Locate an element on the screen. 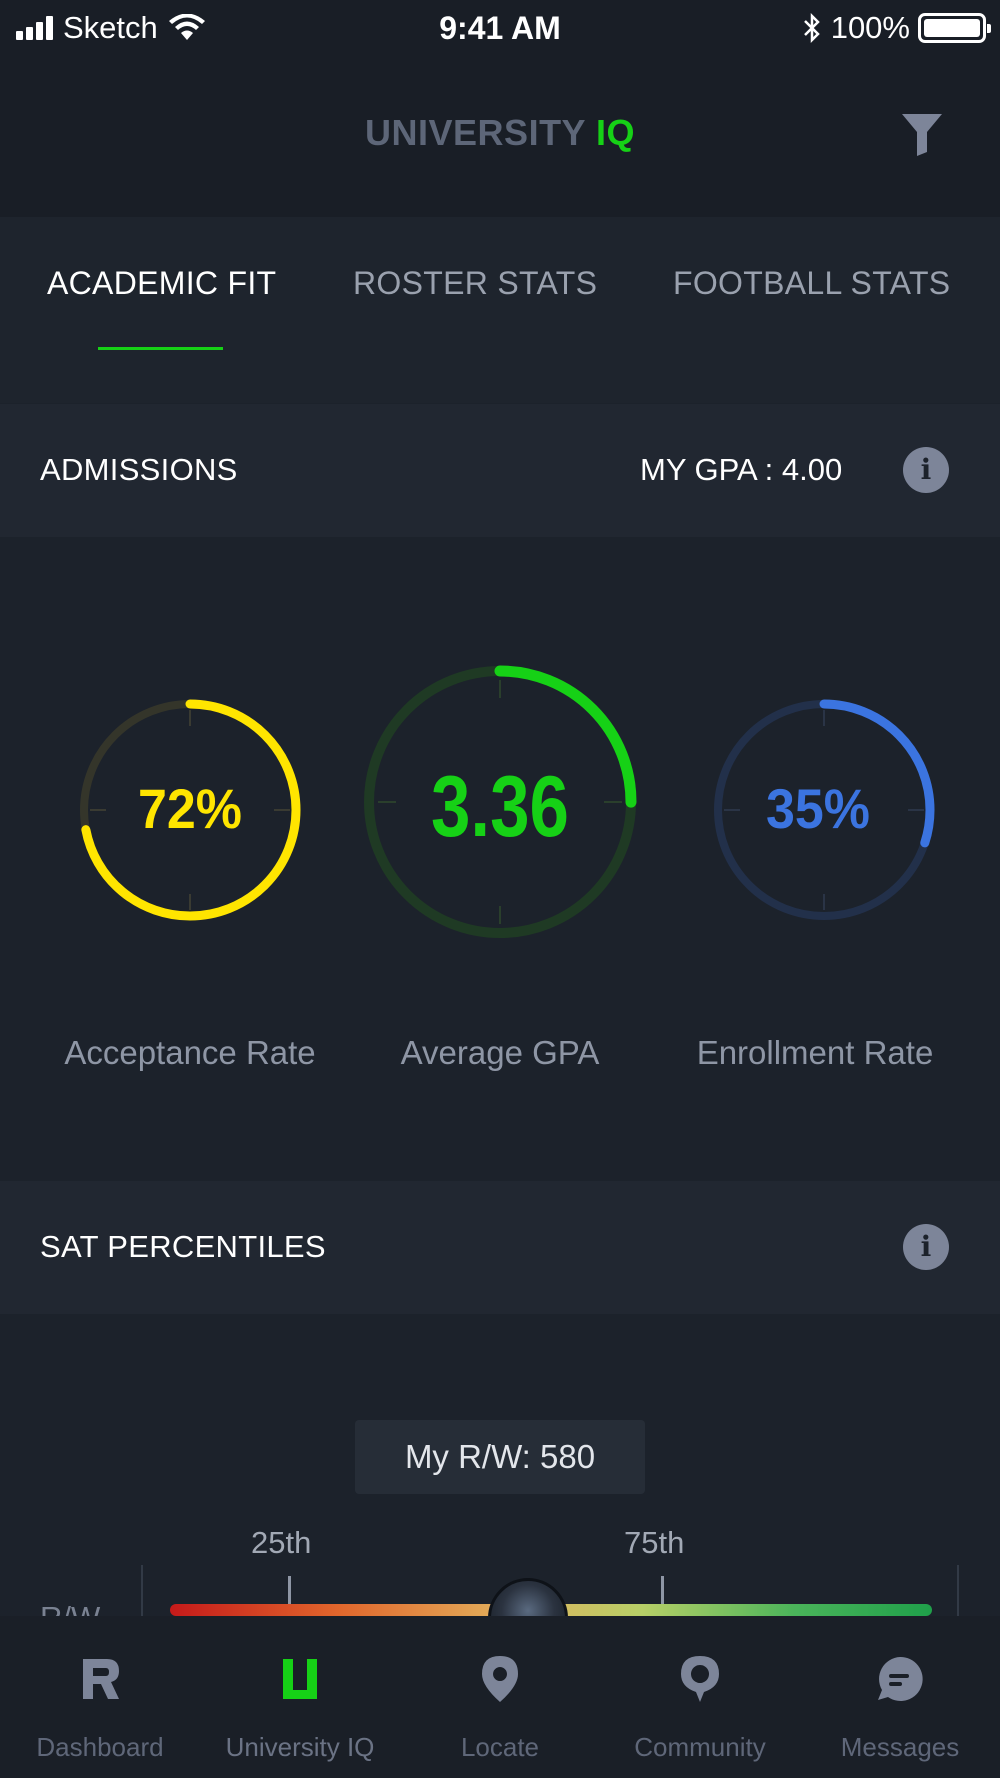  top-bar is located at coordinates (500, 108).